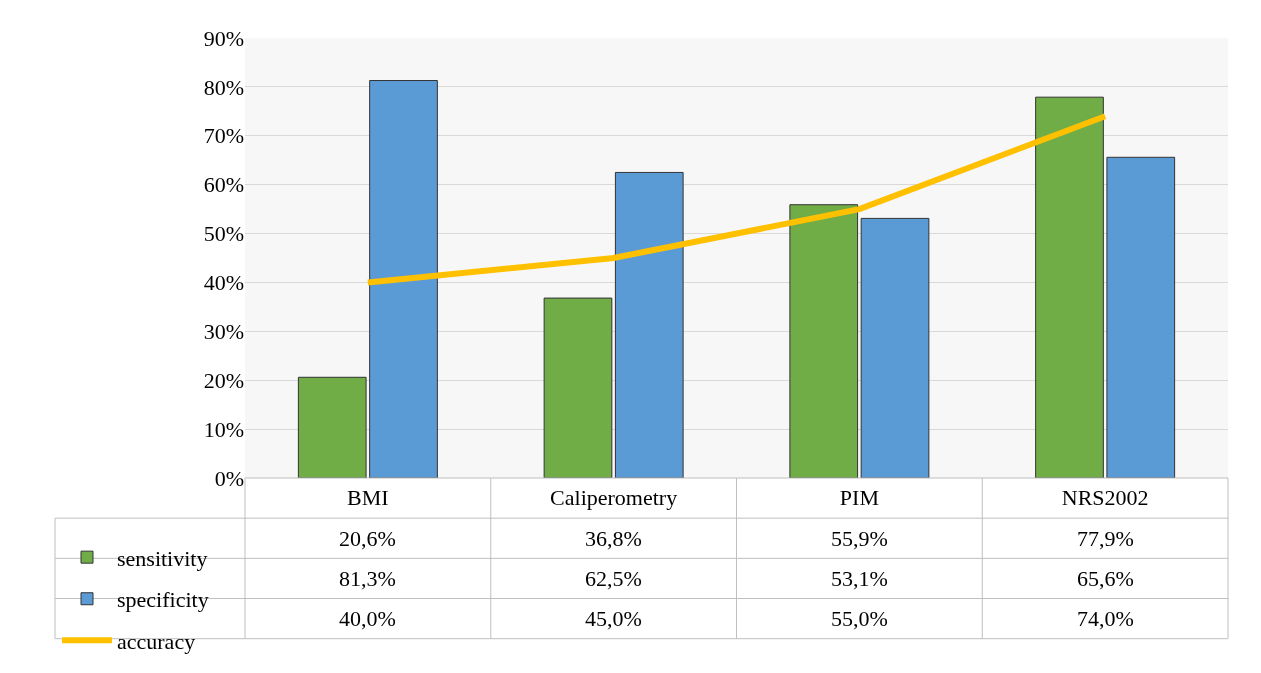 The height and width of the screenshot is (673, 1261). What do you see at coordinates (223, 185) in the screenshot?
I see `y-tick-label: 60%` at bounding box center [223, 185].